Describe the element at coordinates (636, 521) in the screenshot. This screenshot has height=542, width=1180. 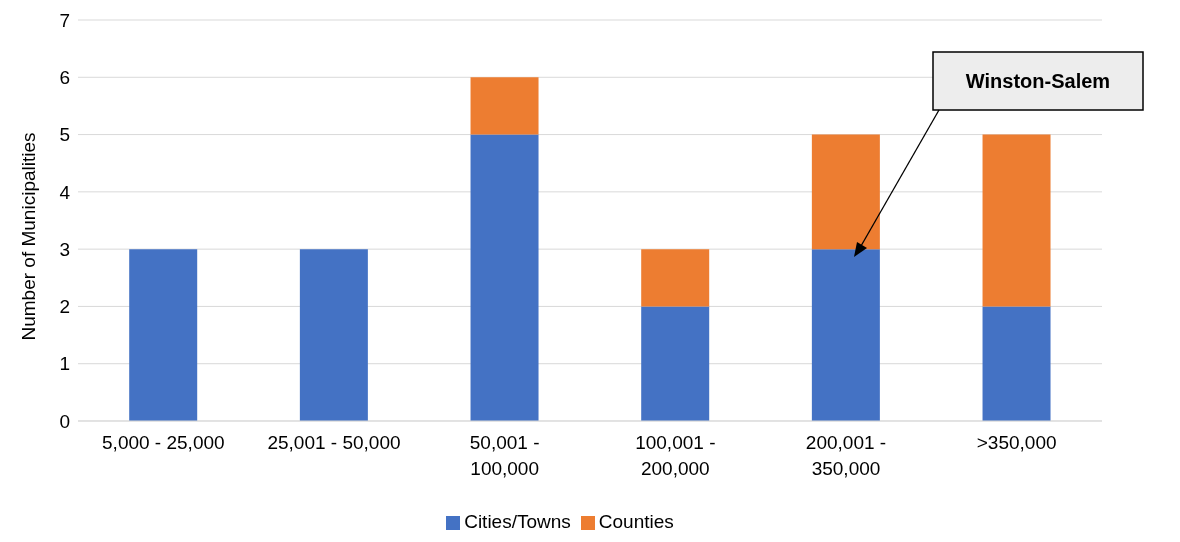
I see `legend-label: Counties` at that location.